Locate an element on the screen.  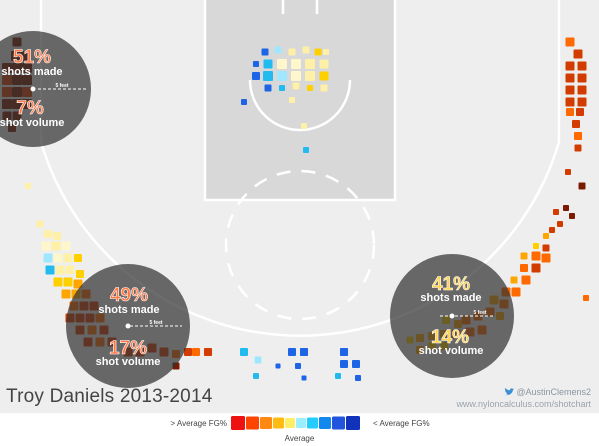
legend-below-average-label: < Average FG% is located at coordinates (401, 423).